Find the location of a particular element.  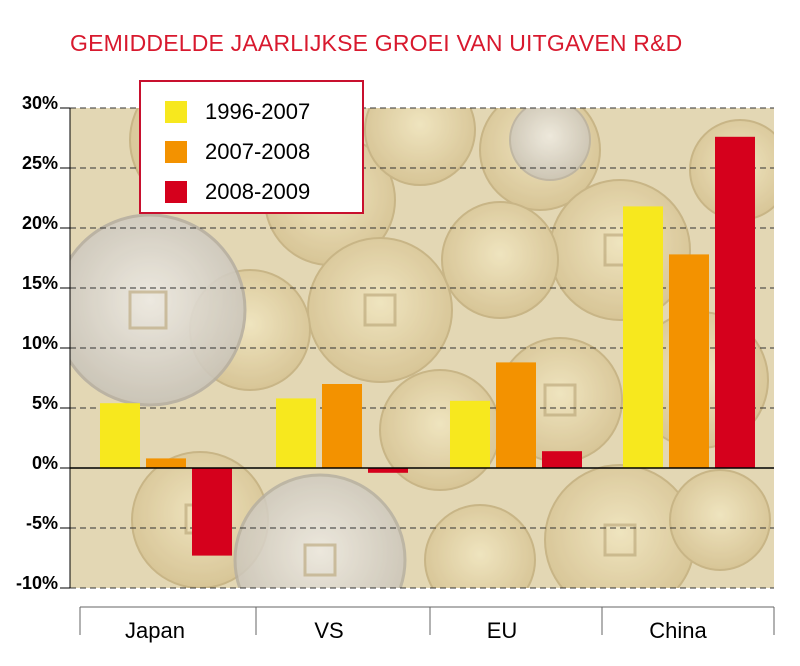

y-tick-label: -5% is located at coordinates (42, 523).